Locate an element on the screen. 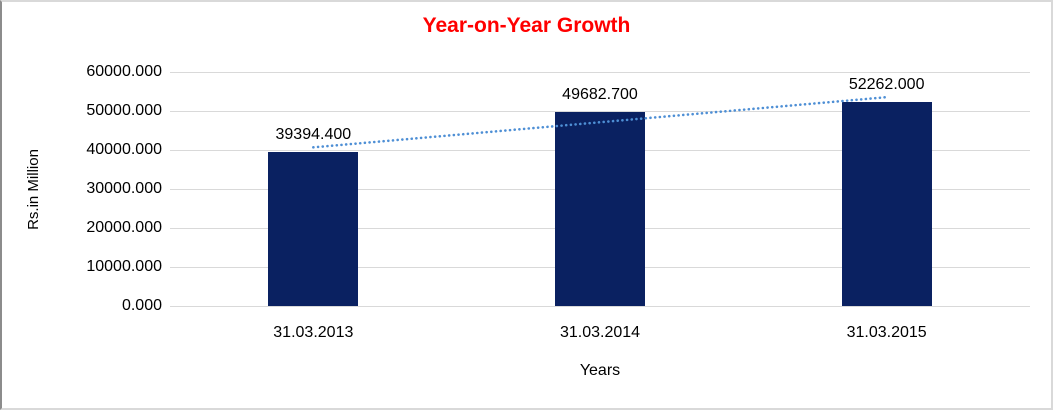 The width and height of the screenshot is (1053, 410). y-axis-title-text: Rs.in Million is located at coordinates (33, 189).